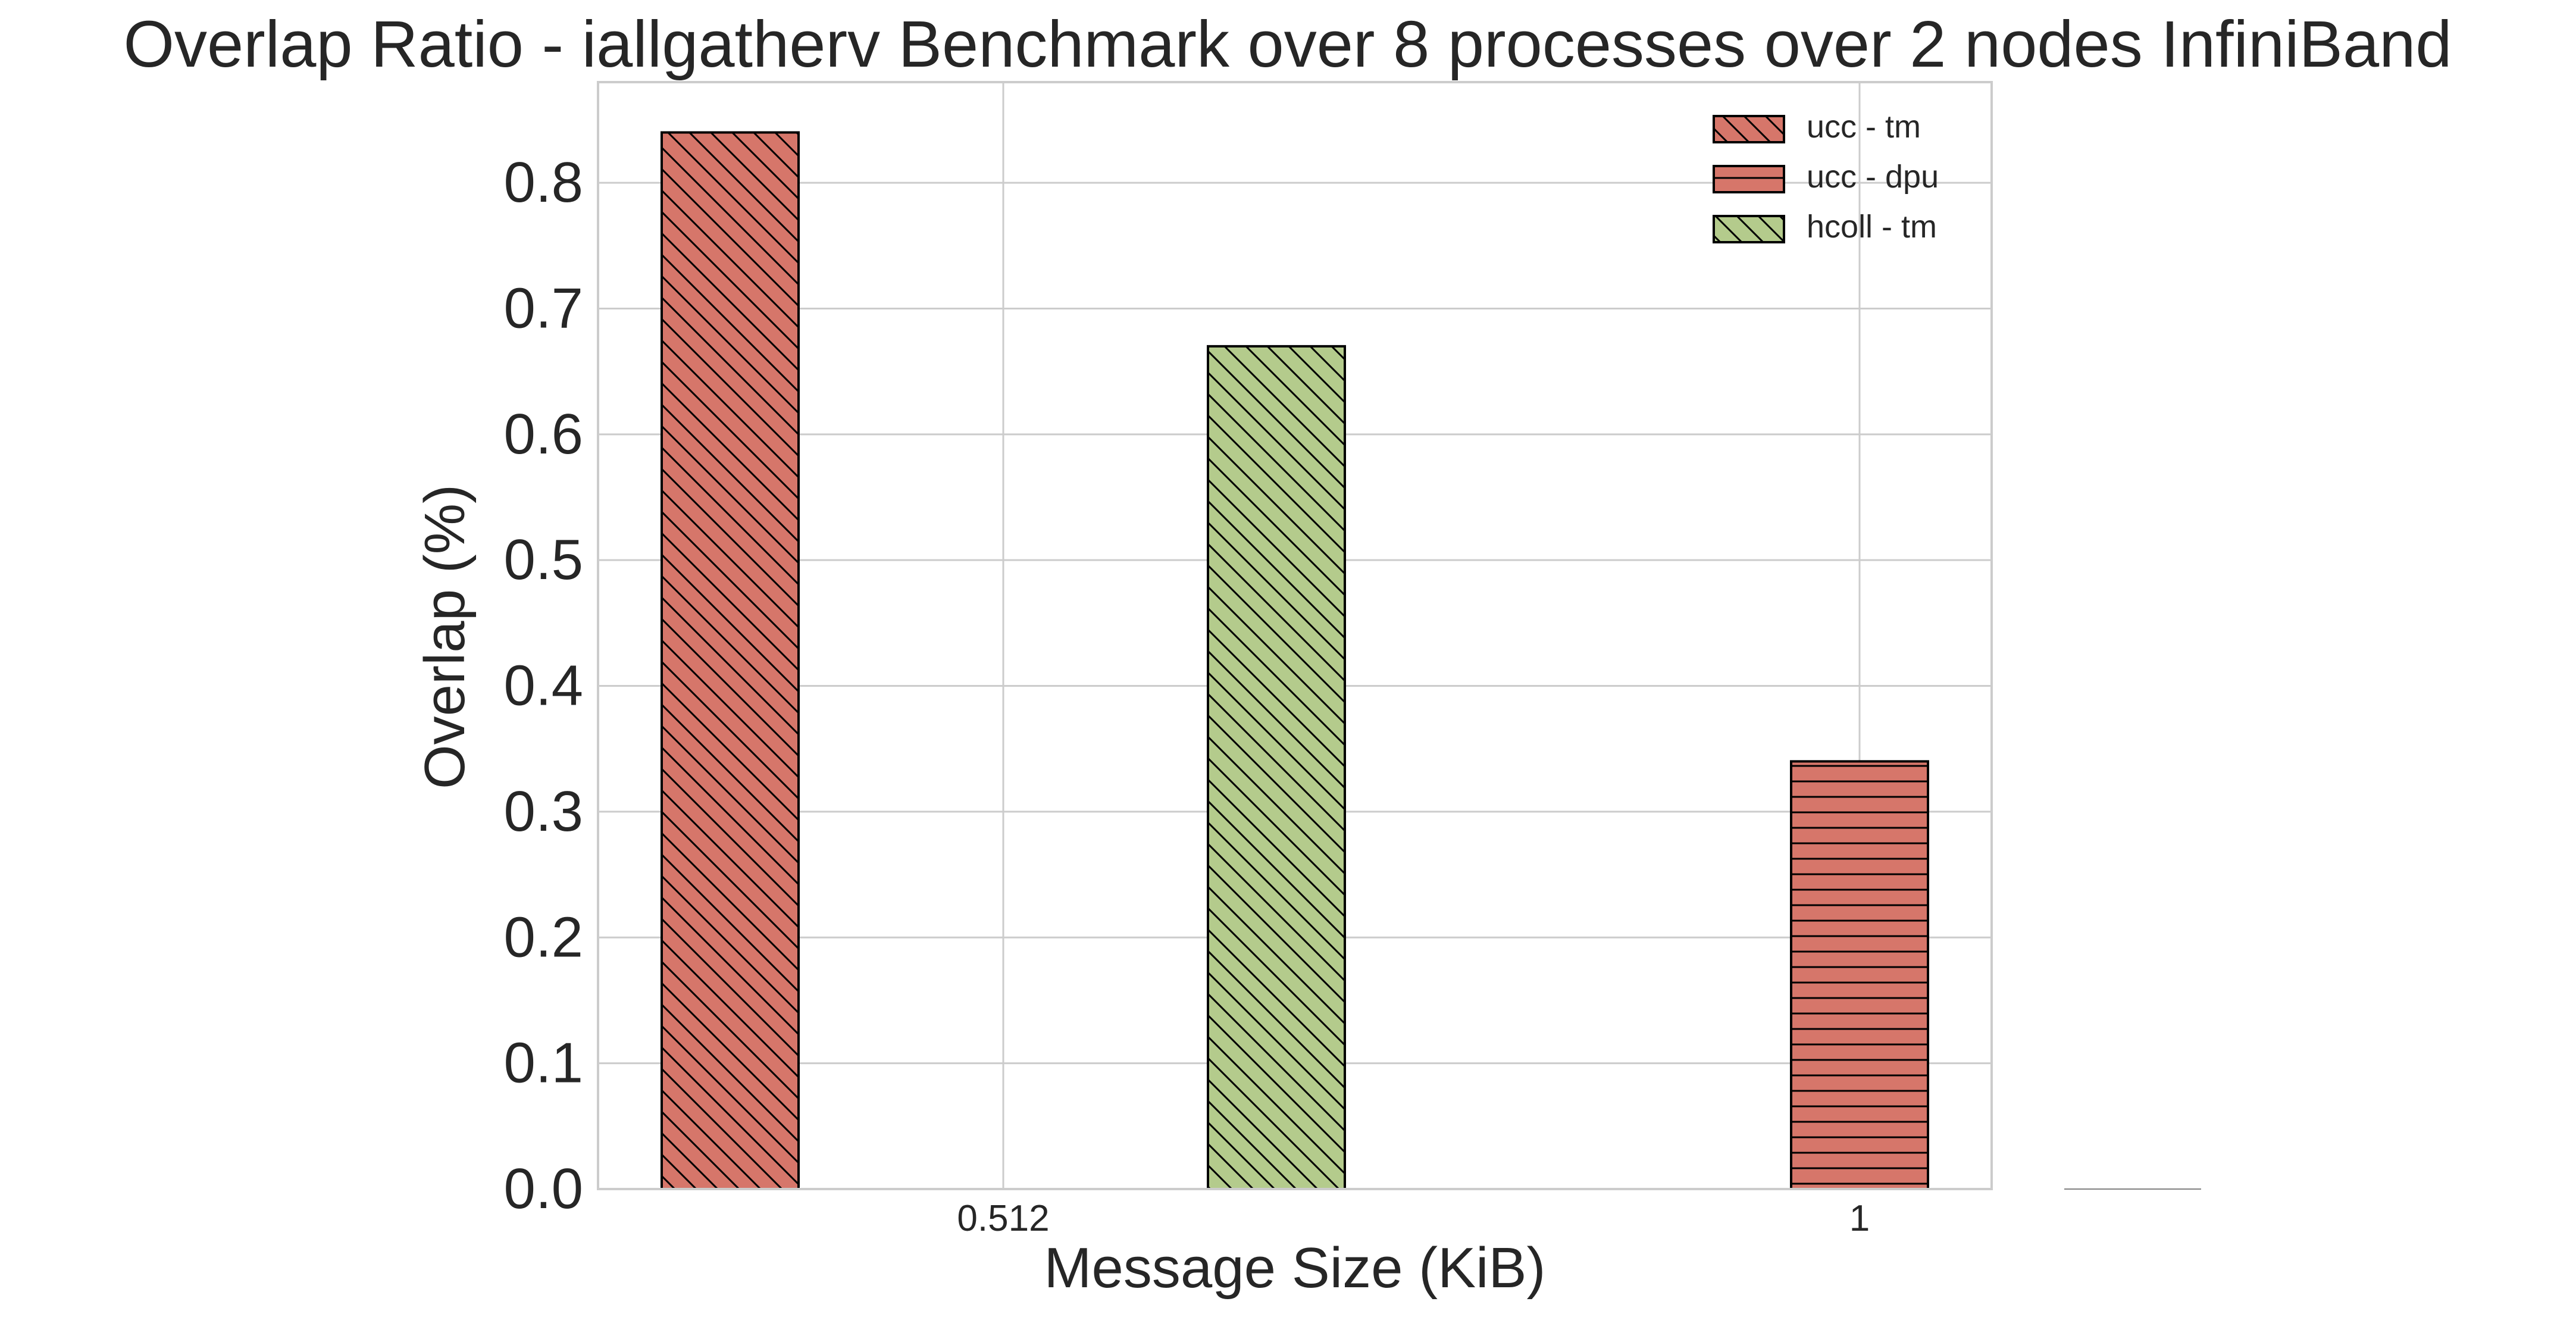  What do you see at coordinates (1003, 1218) in the screenshot?
I see `x-tick-label: 0.512` at bounding box center [1003, 1218].